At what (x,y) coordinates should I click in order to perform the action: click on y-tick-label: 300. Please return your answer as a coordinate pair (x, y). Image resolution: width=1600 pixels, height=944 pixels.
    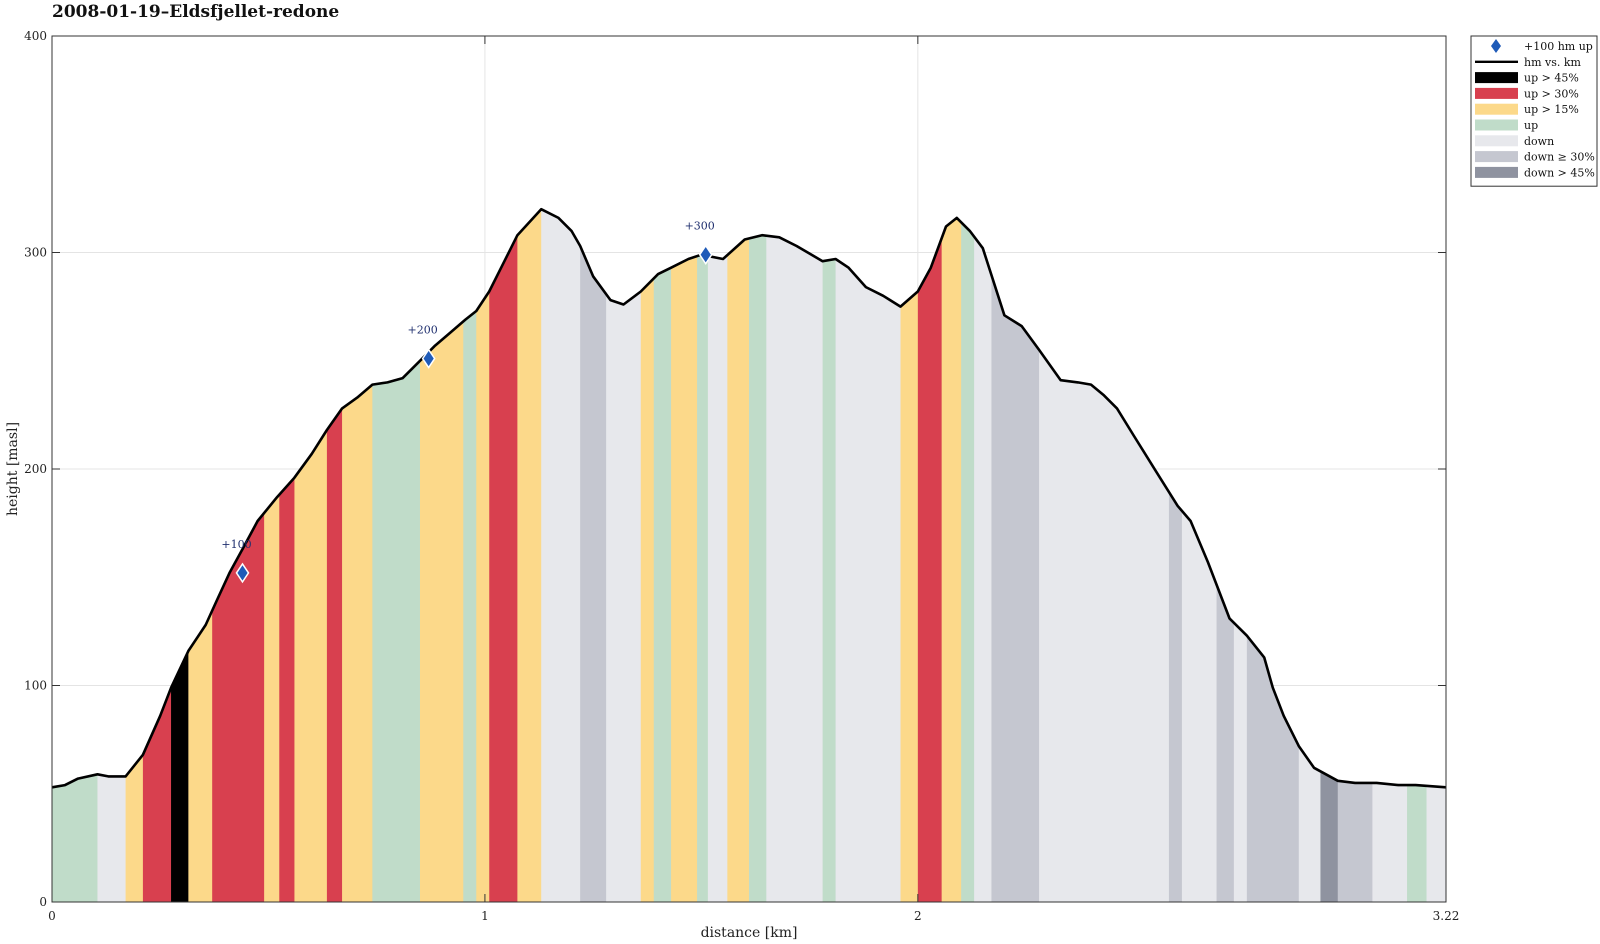
    Looking at the image, I should click on (35, 253).